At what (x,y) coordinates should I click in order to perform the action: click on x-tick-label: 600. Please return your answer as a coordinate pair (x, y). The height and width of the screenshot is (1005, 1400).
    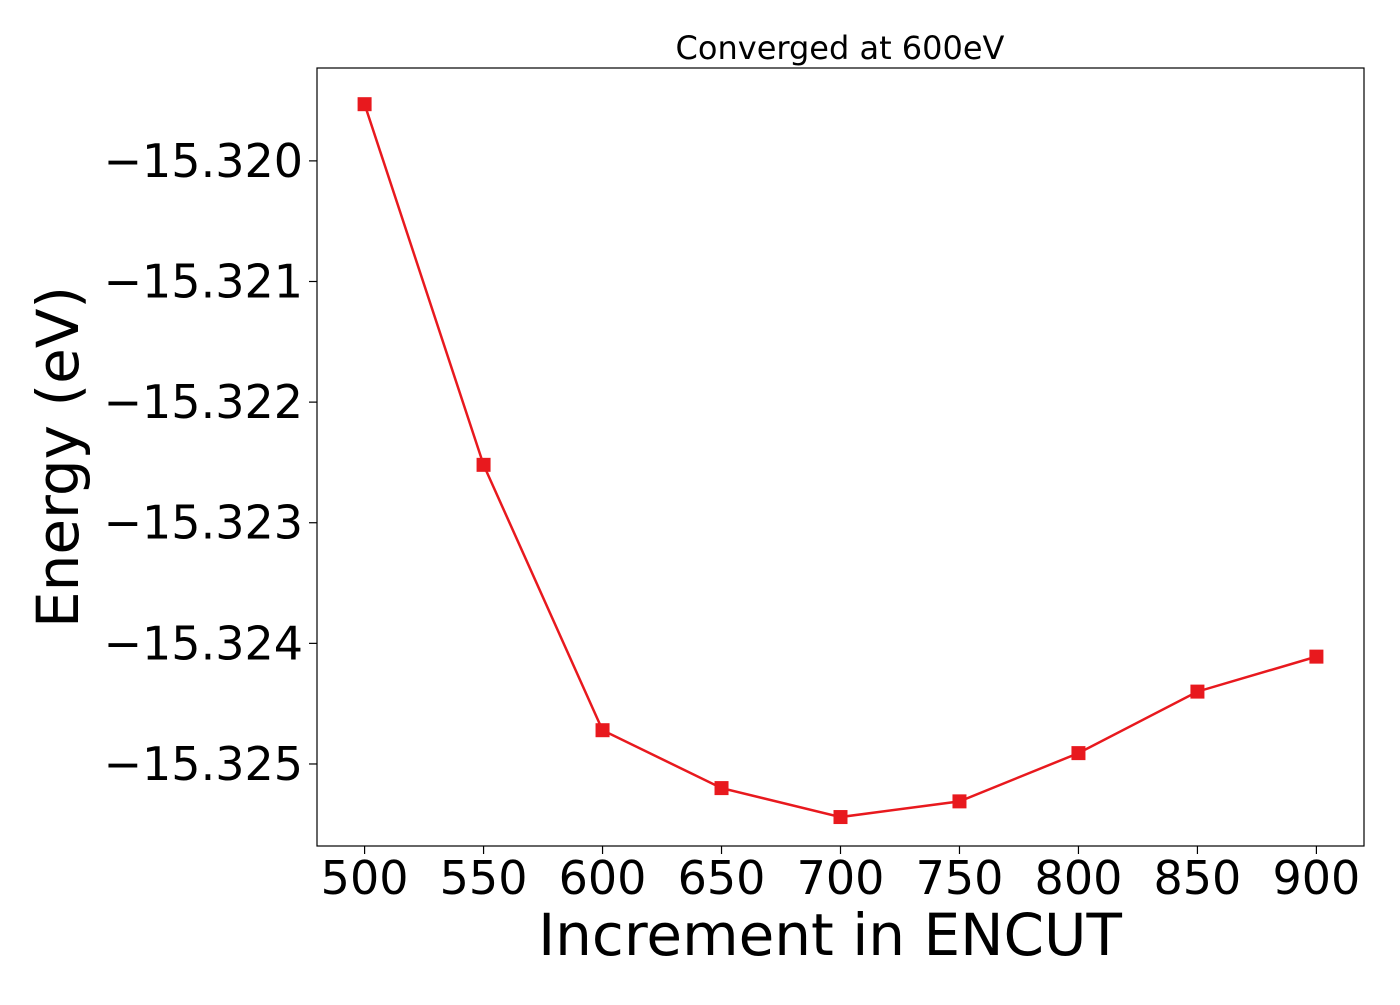
    Looking at the image, I should click on (603, 878).